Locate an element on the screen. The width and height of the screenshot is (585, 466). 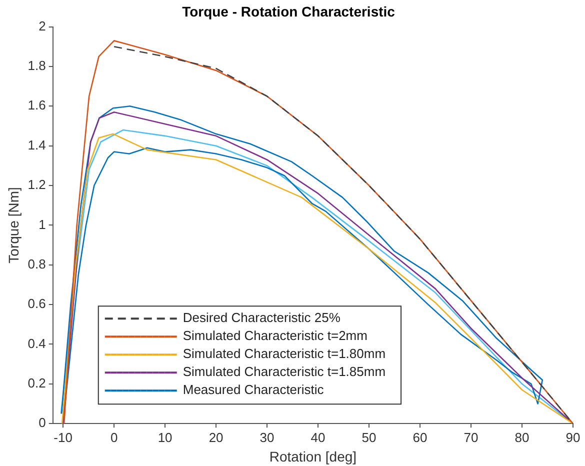
x-tick-label: 80 is located at coordinates (522, 437).